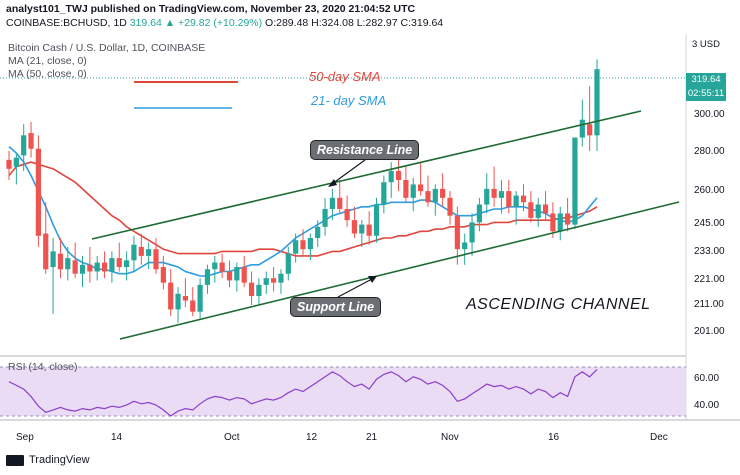  What do you see at coordinates (355, 288) in the screenshot?
I see `support-arrow` at bounding box center [355, 288].